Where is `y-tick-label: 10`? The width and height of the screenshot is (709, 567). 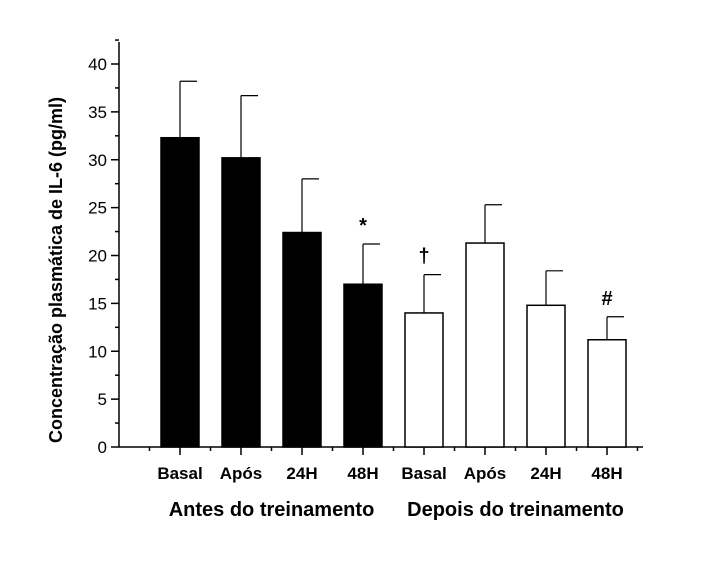
y-tick-label: 10 is located at coordinates (97, 351).